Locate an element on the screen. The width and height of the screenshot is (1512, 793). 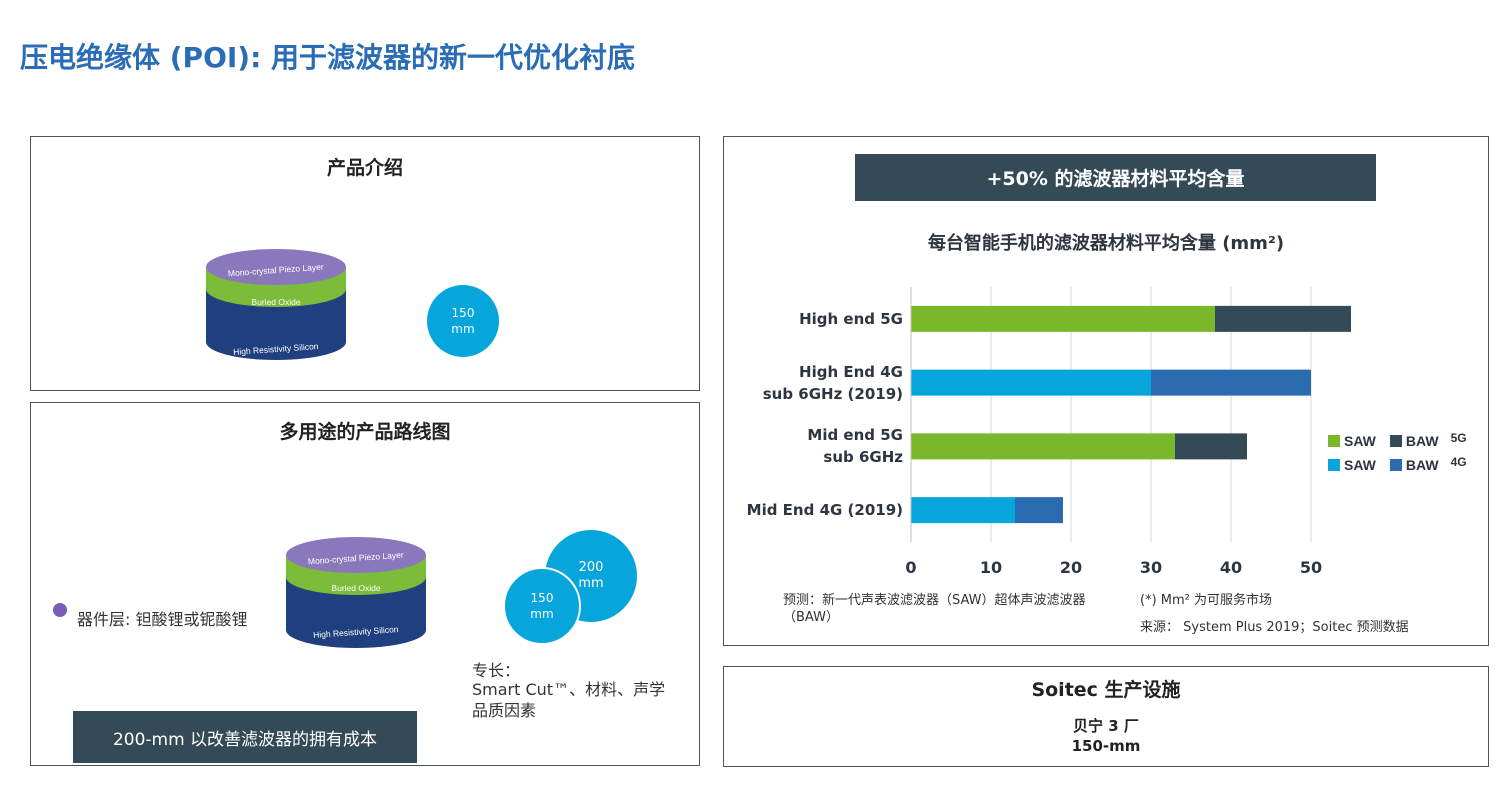
bullet-dot-icon is located at coordinates (60, 610).